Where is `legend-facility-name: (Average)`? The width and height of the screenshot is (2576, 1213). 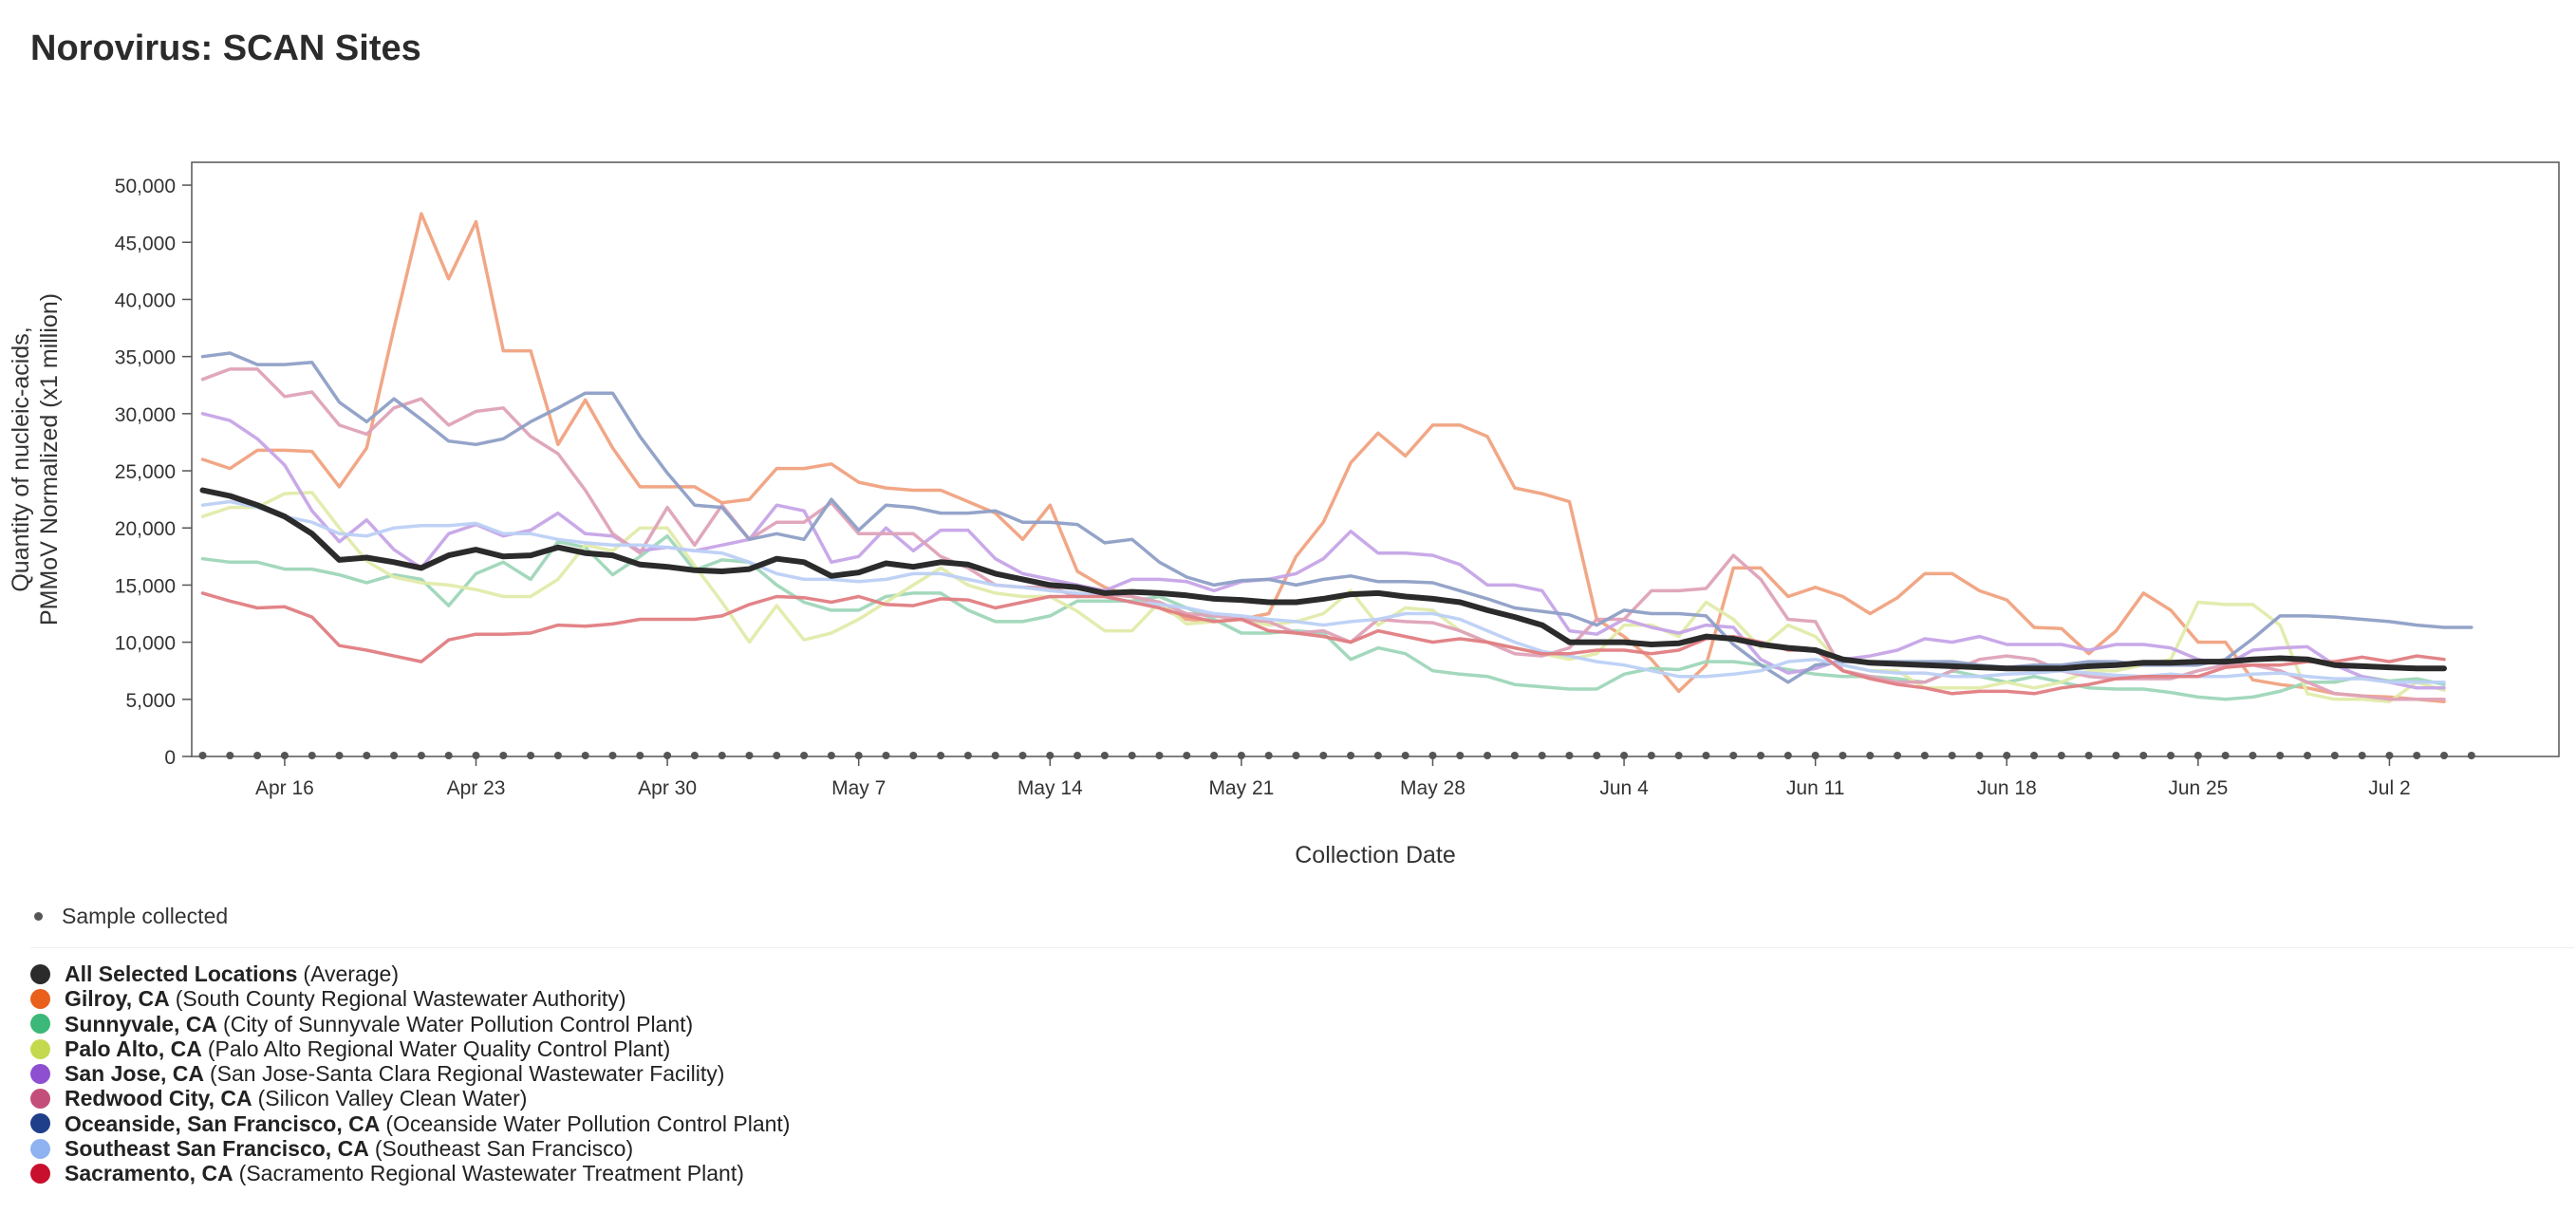
legend-facility-name: (Average) is located at coordinates (351, 973).